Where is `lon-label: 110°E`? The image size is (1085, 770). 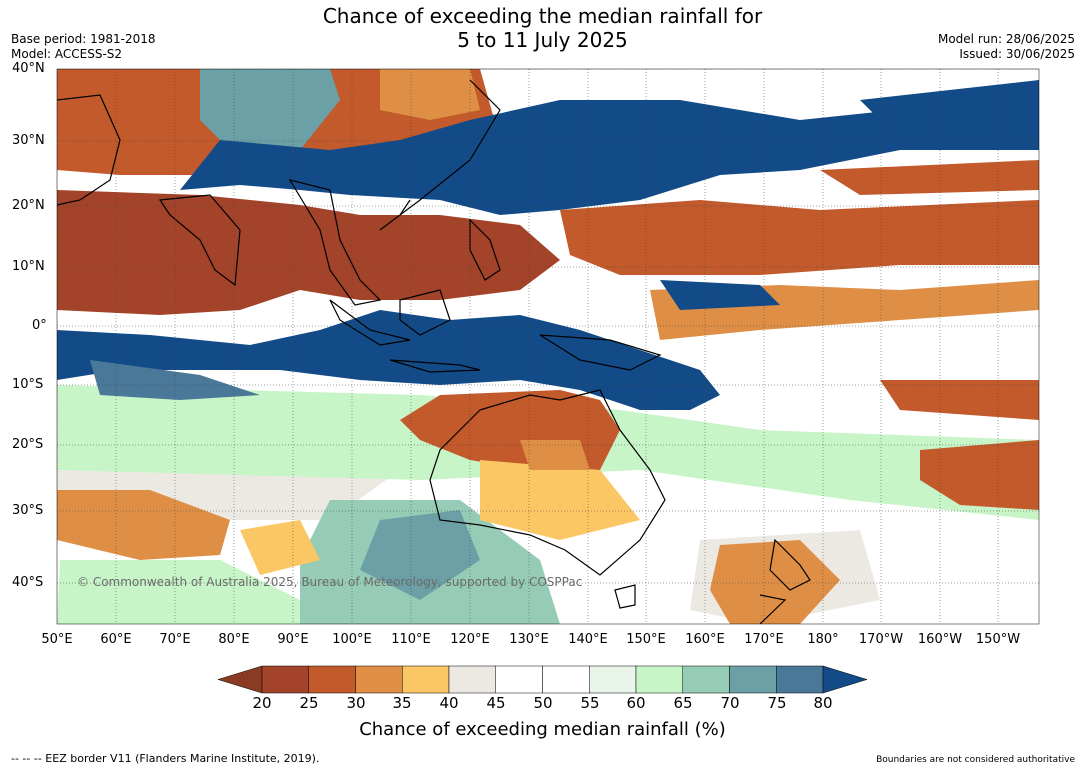 lon-label: 110°E is located at coordinates (411, 639).